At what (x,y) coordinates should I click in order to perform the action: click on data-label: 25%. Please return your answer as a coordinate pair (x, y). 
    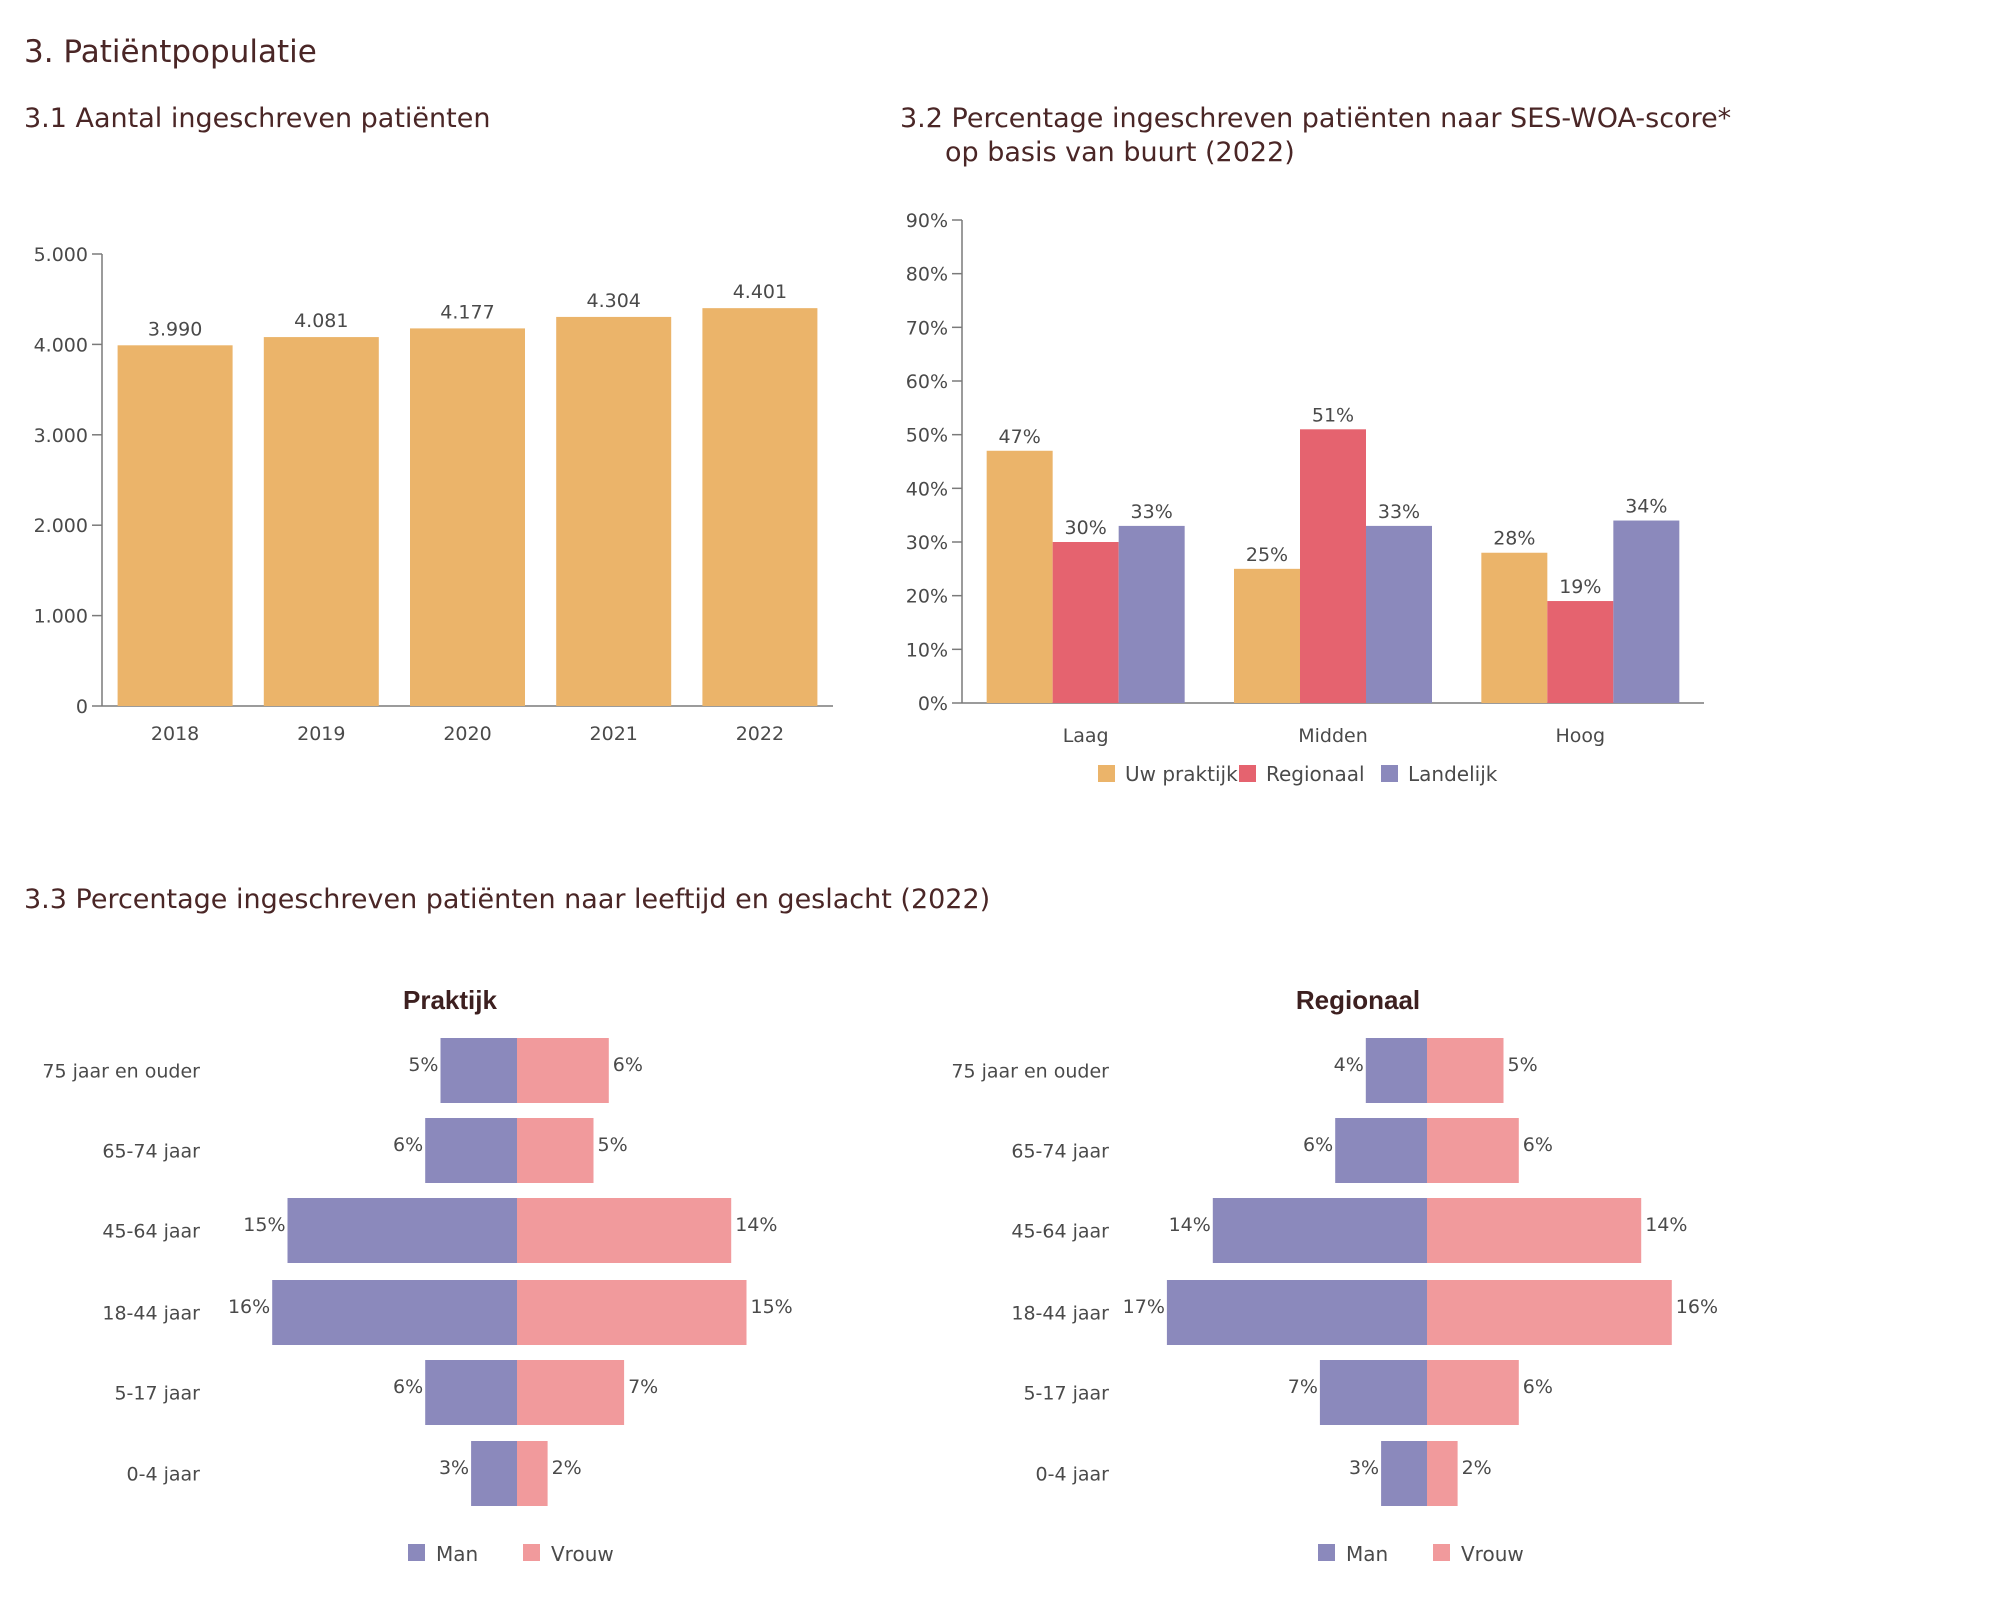
    Looking at the image, I should click on (1267, 555).